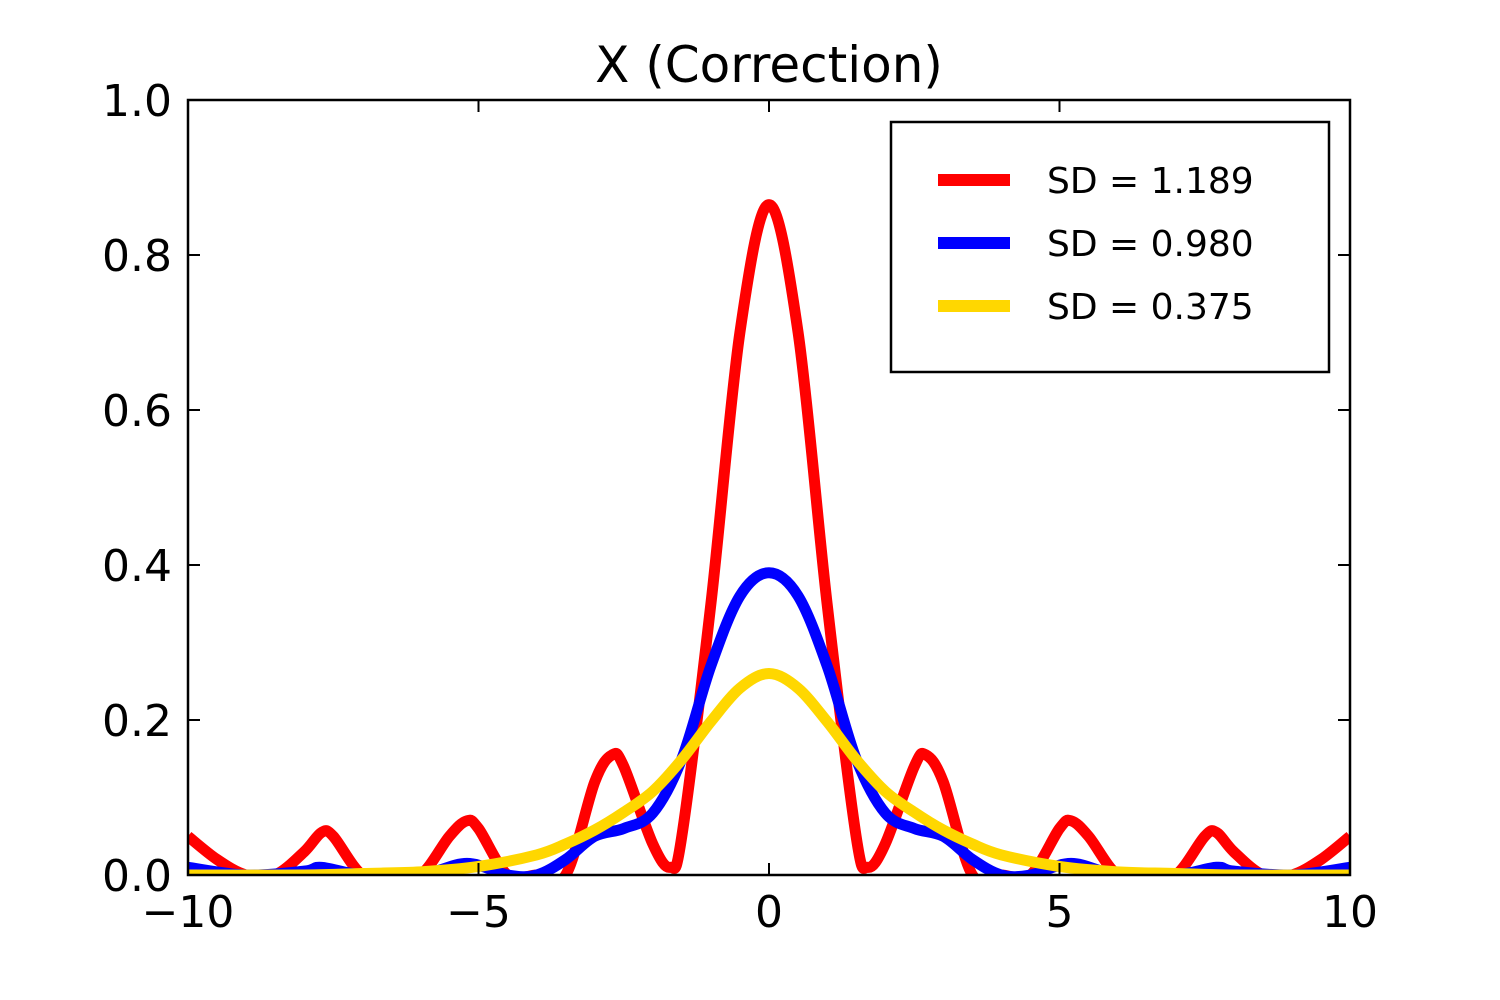 The width and height of the screenshot is (1500, 1000). I want to click on x-tick-label-1: −5, so click(478, 912).